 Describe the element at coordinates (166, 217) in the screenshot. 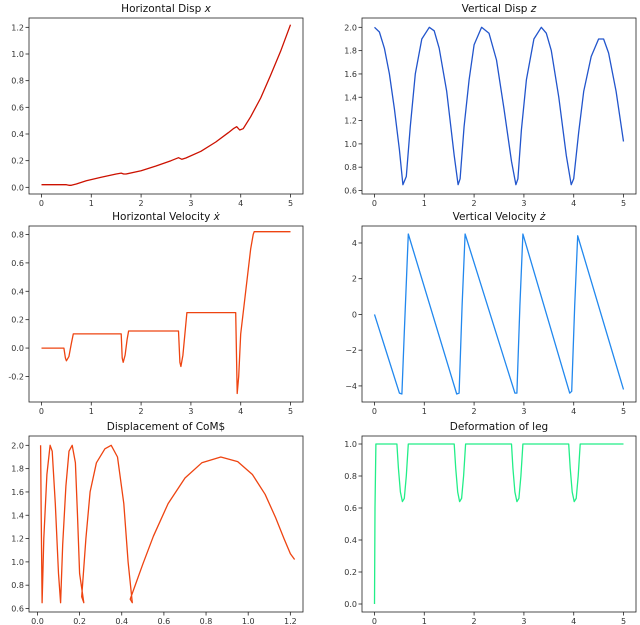

I see `panel-title: Horizontal Velocity ẋ` at that location.